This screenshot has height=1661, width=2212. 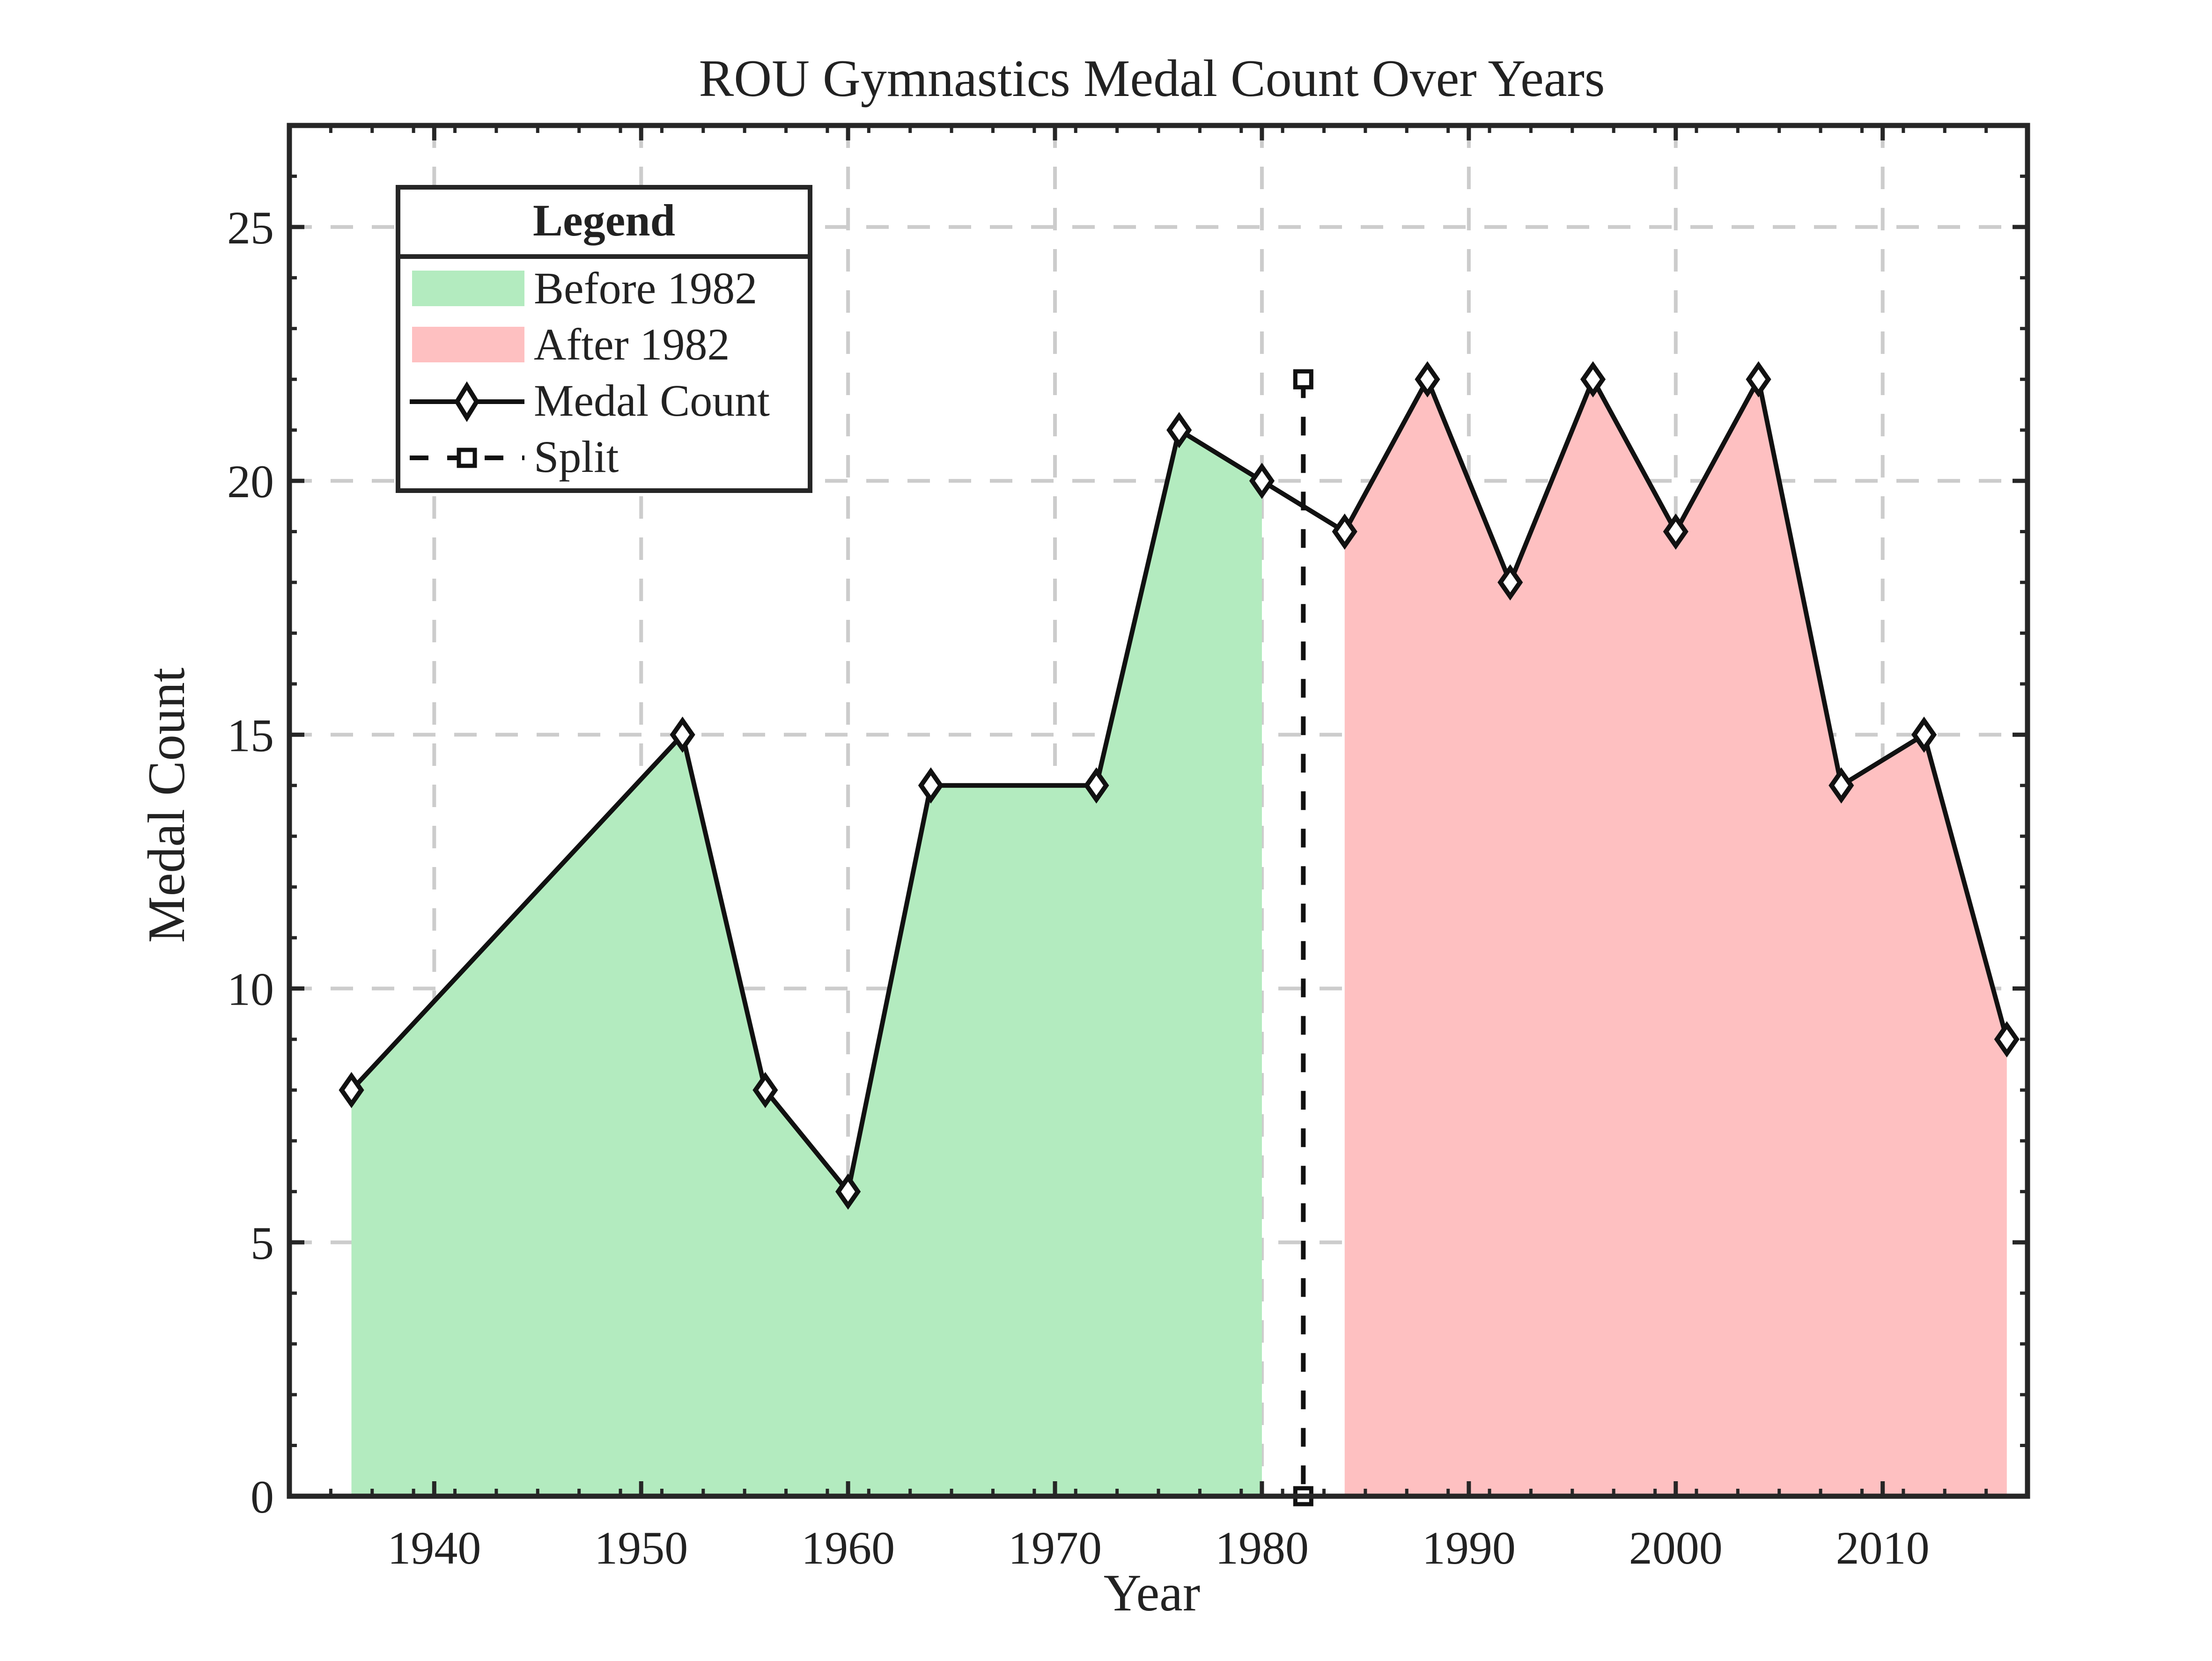 What do you see at coordinates (641, 1548) in the screenshot?
I see `x-tick-label: 1950` at bounding box center [641, 1548].